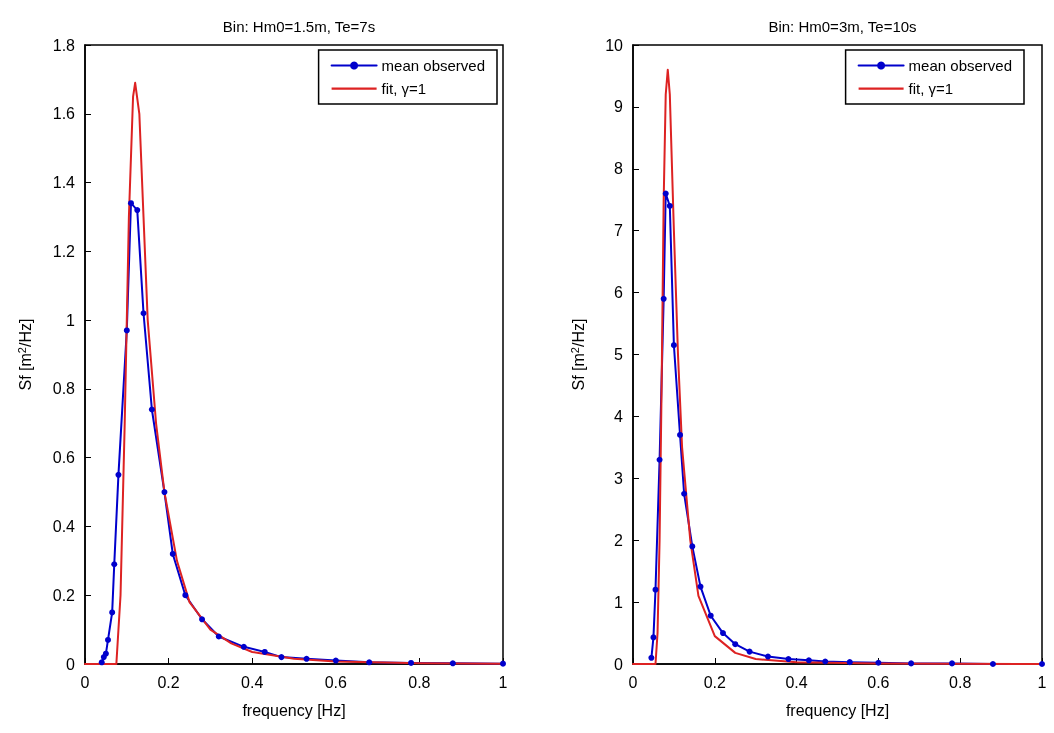  I want to click on y-tick-label: 1.4, so click(64, 183).